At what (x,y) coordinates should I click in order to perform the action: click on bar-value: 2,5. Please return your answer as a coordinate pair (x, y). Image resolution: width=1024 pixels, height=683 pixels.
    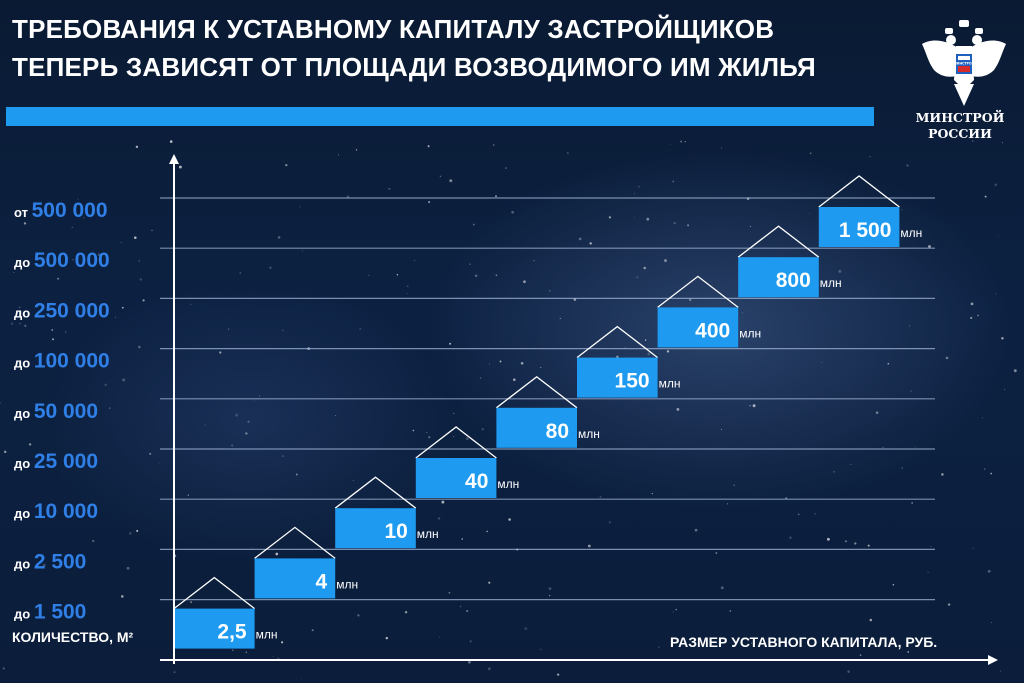
    Looking at the image, I should click on (232, 632).